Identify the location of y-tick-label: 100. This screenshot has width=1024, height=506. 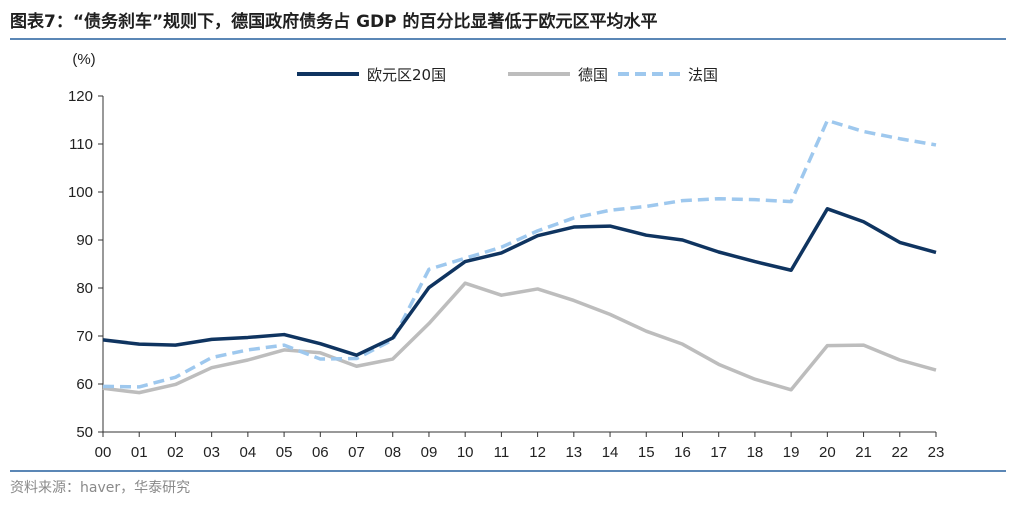
(80, 192).